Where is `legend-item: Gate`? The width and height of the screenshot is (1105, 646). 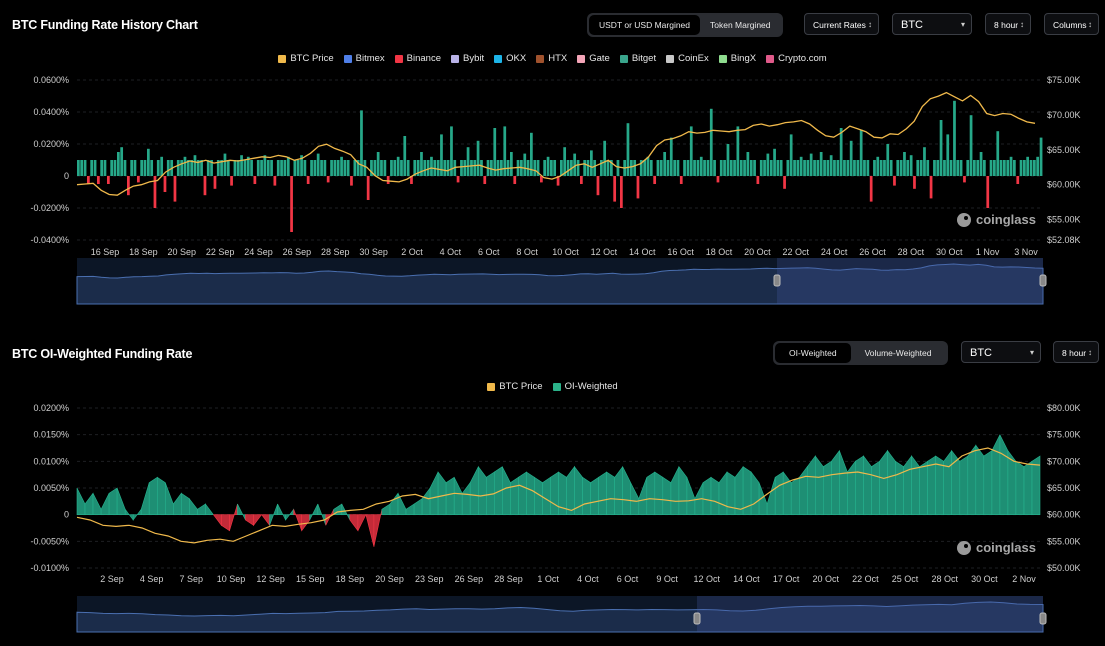 legend-item: Gate is located at coordinates (593, 58).